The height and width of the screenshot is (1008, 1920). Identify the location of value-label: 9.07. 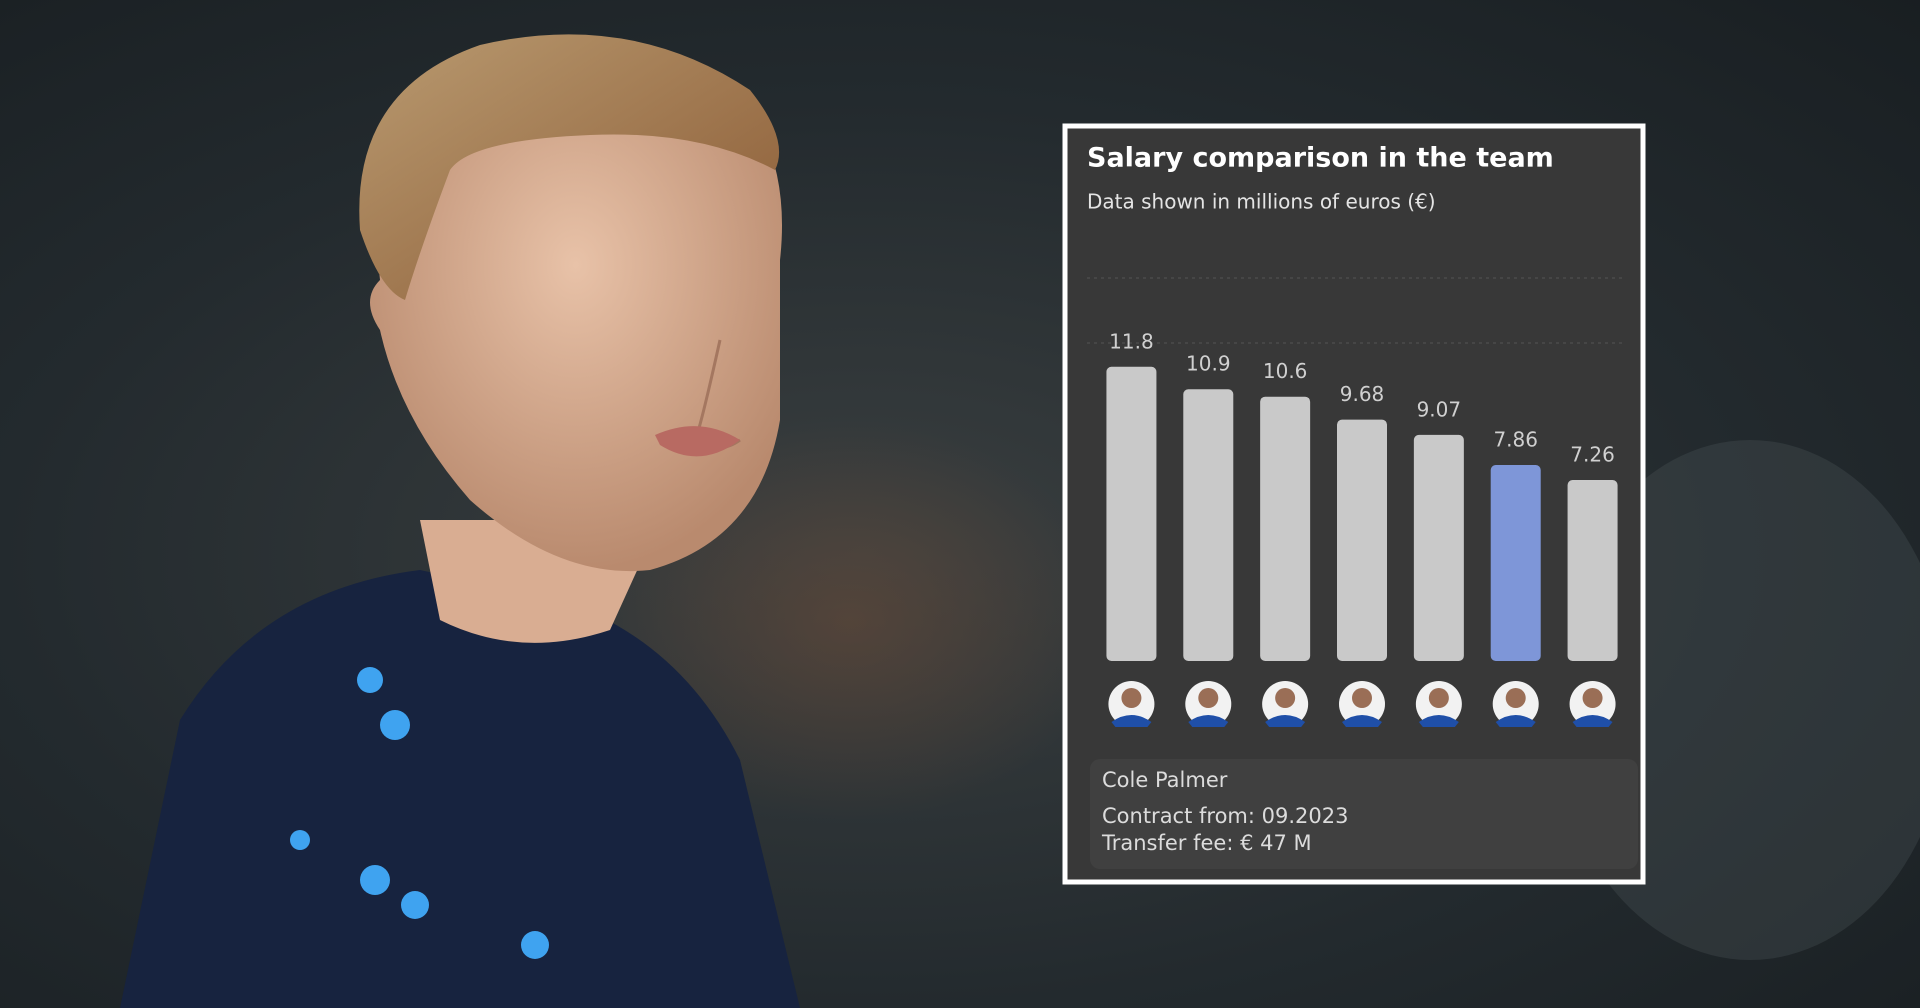
(1439, 409).